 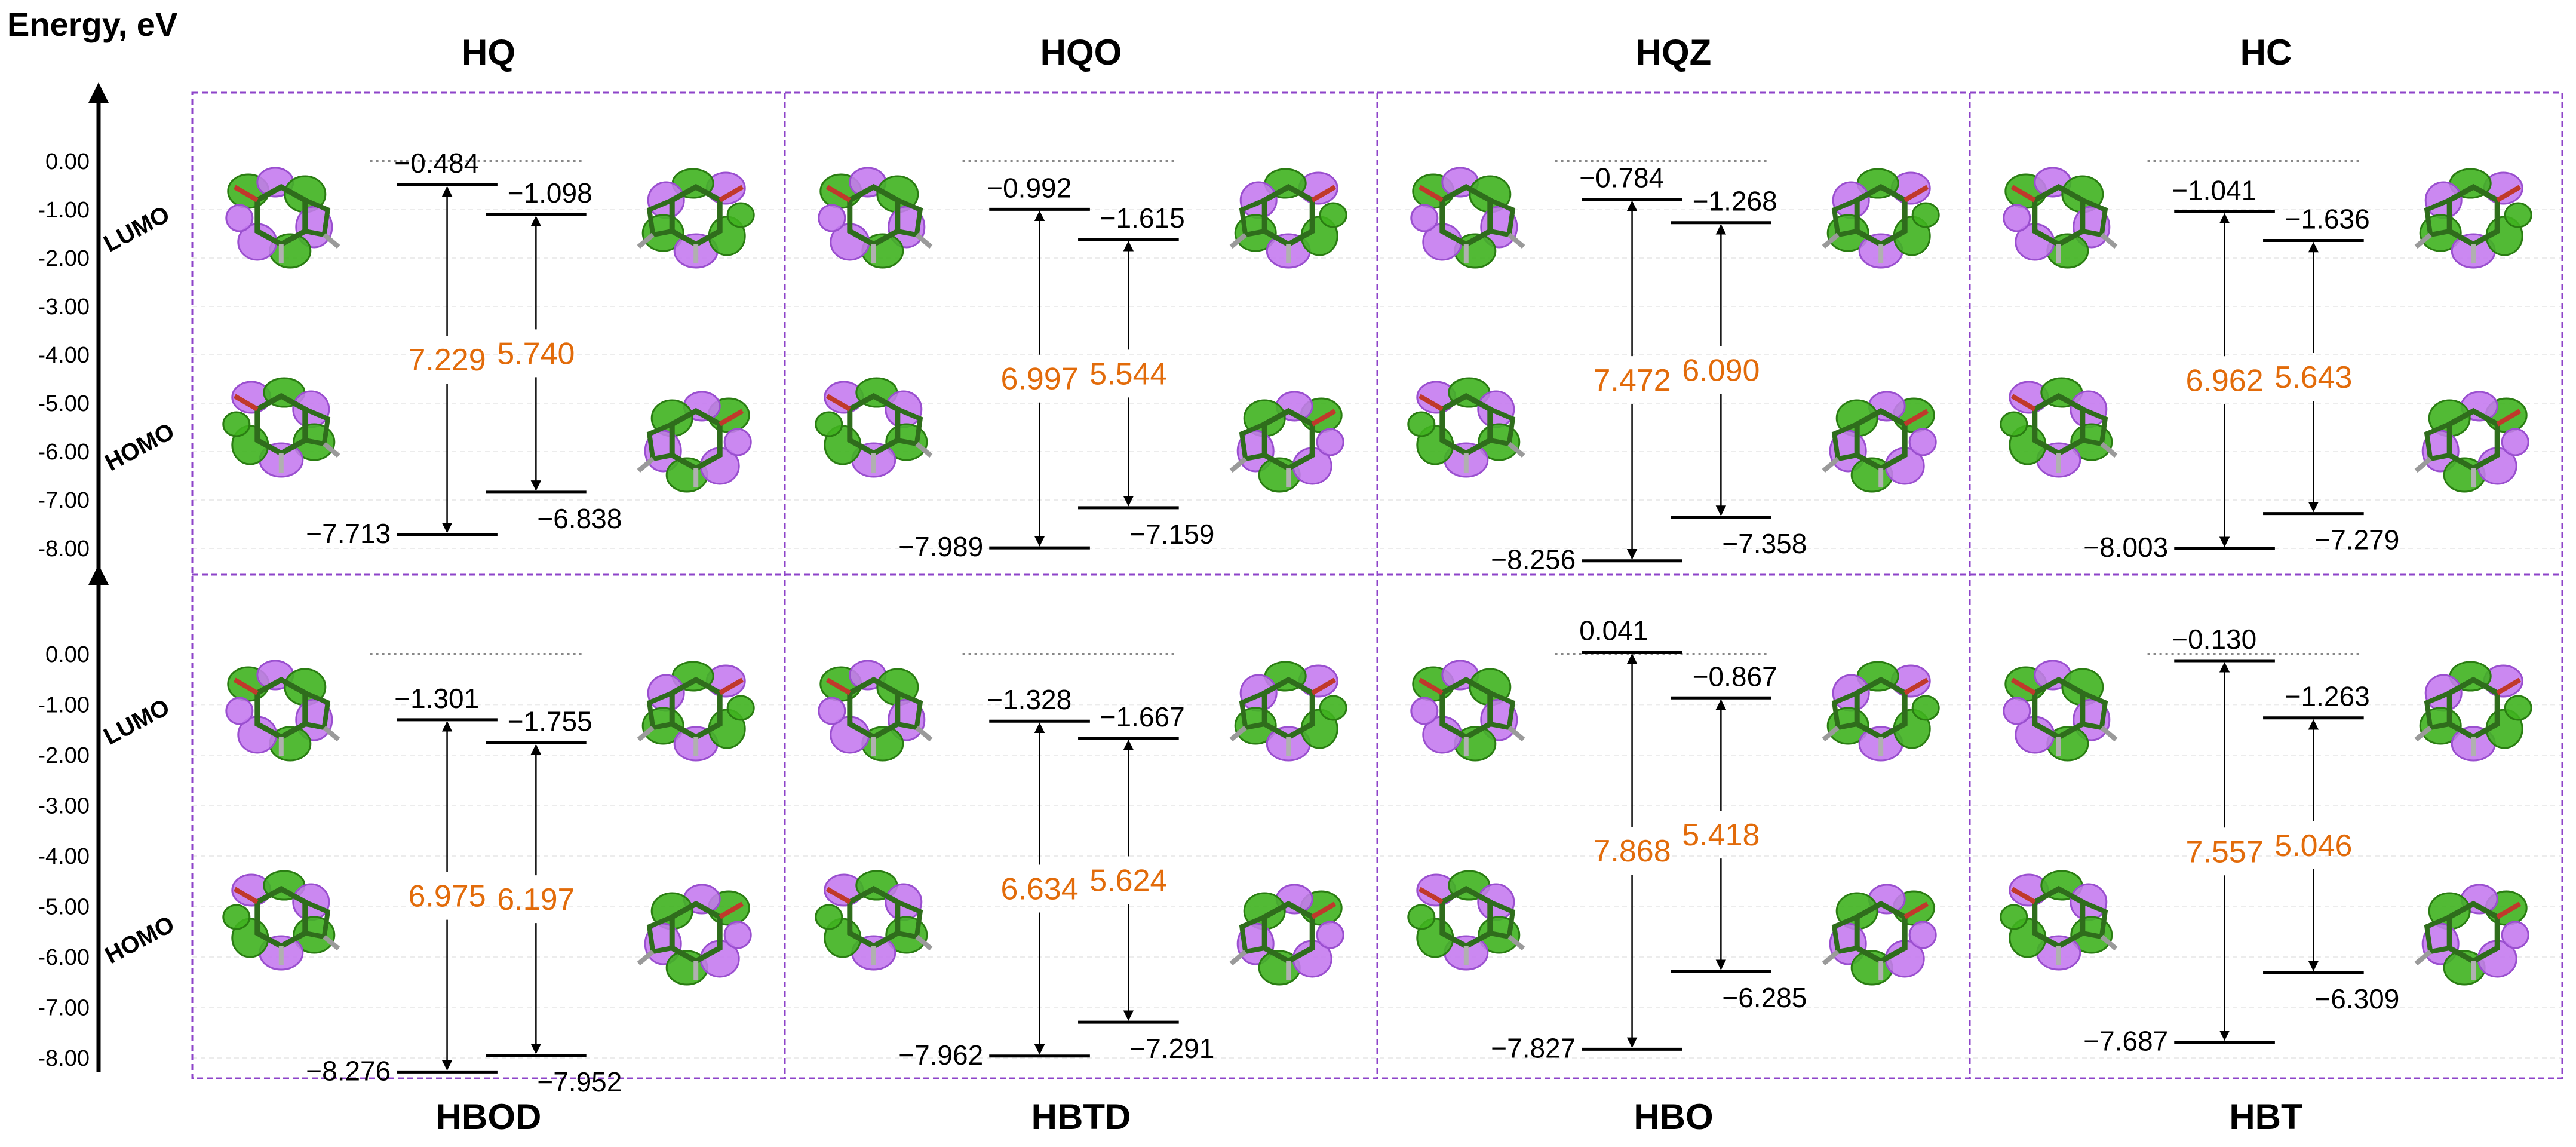 I want to click on axis-title: Energy, eV, so click(x=92, y=24).